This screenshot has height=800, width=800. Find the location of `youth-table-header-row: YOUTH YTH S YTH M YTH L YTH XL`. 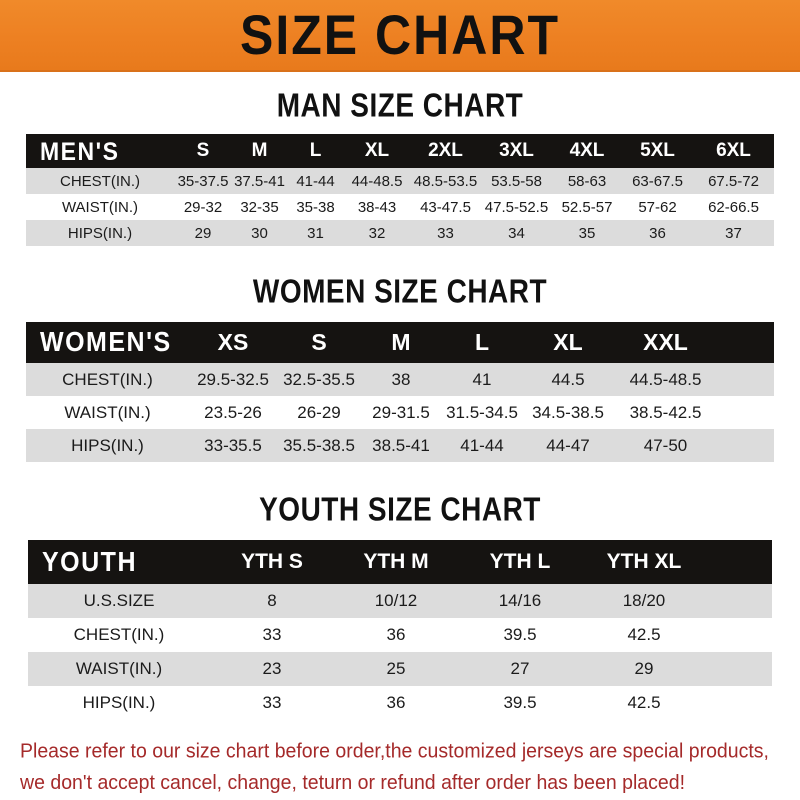

youth-table-header-row: YOUTH YTH S YTH M YTH L YTH XL is located at coordinates (400, 562).